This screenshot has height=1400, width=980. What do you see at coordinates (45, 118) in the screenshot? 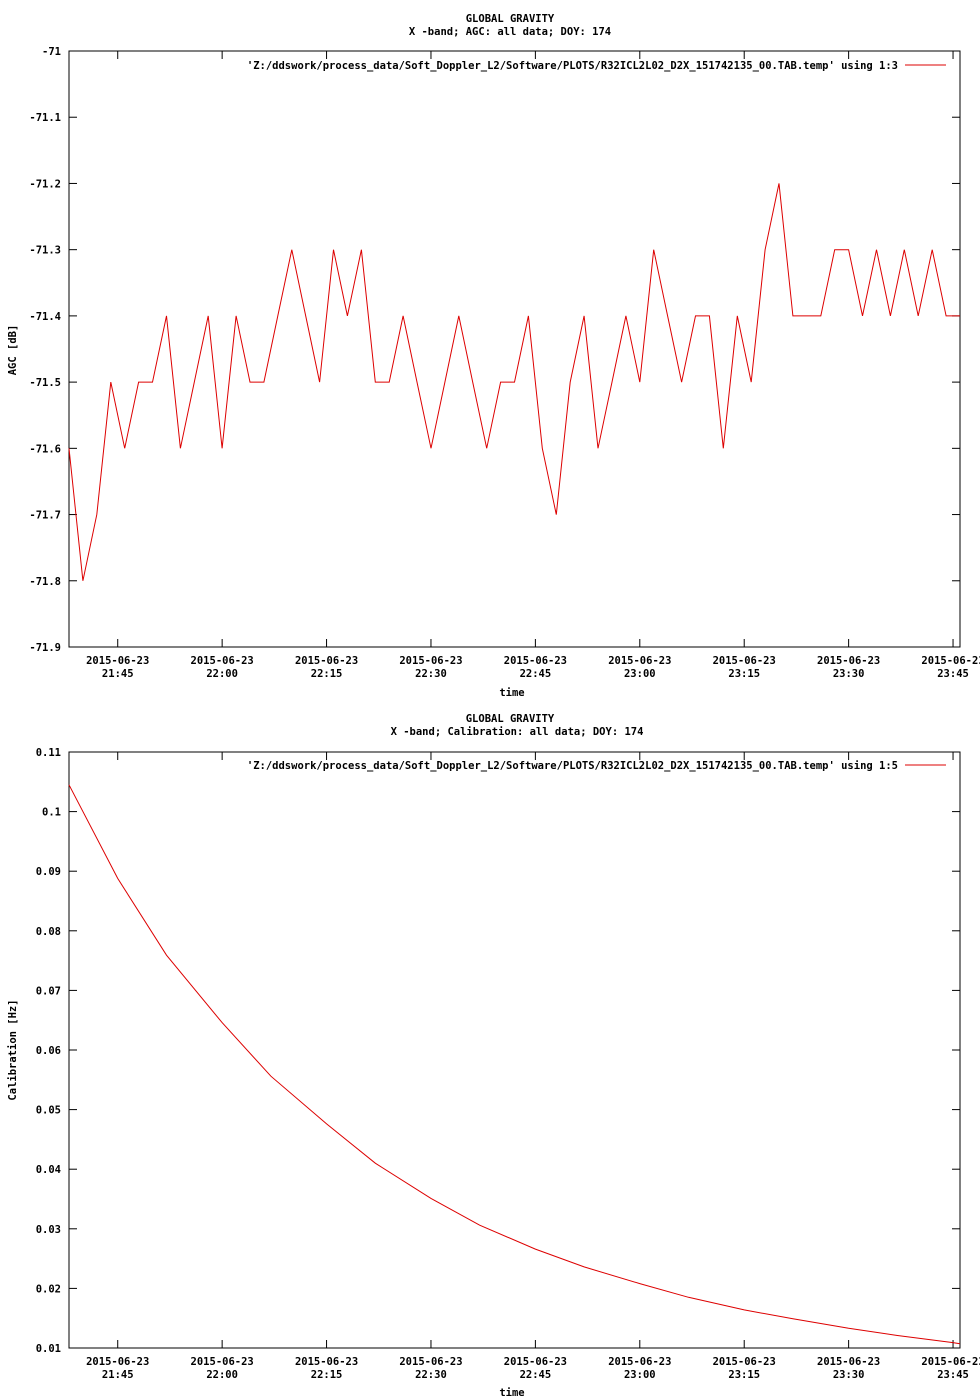
I see `agc-ytick-label: -71.1` at bounding box center [45, 118].